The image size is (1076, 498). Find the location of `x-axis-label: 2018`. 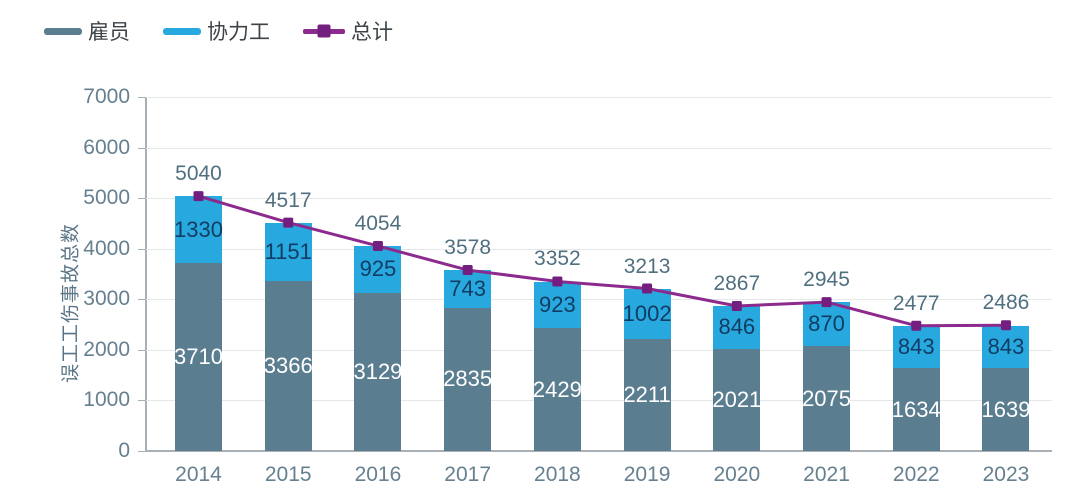

x-axis-label: 2018 is located at coordinates (557, 474).